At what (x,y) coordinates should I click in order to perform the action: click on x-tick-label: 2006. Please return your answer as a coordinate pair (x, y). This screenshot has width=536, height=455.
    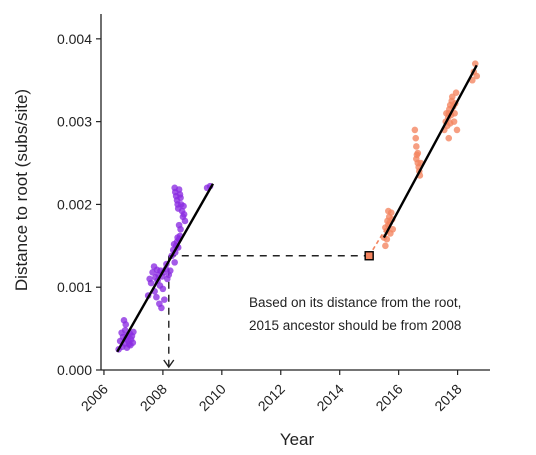
    Looking at the image, I should click on (94, 397).